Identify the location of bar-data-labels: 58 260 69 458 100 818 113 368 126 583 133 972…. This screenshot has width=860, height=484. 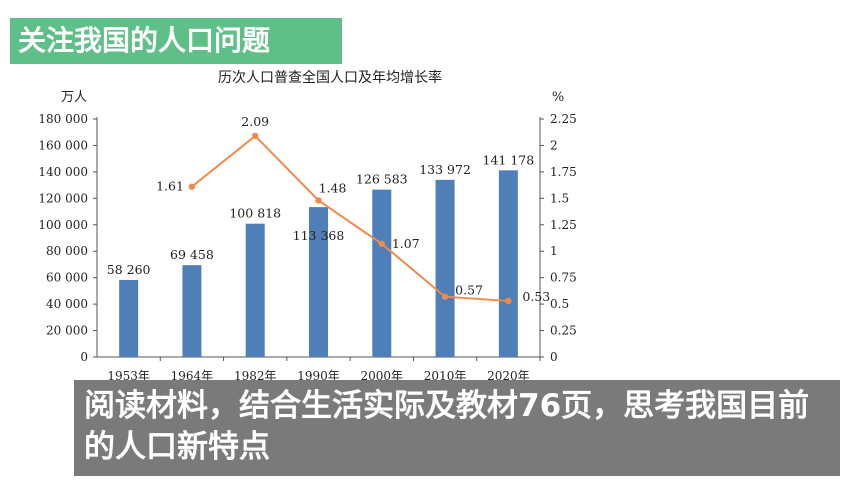
(320, 214).